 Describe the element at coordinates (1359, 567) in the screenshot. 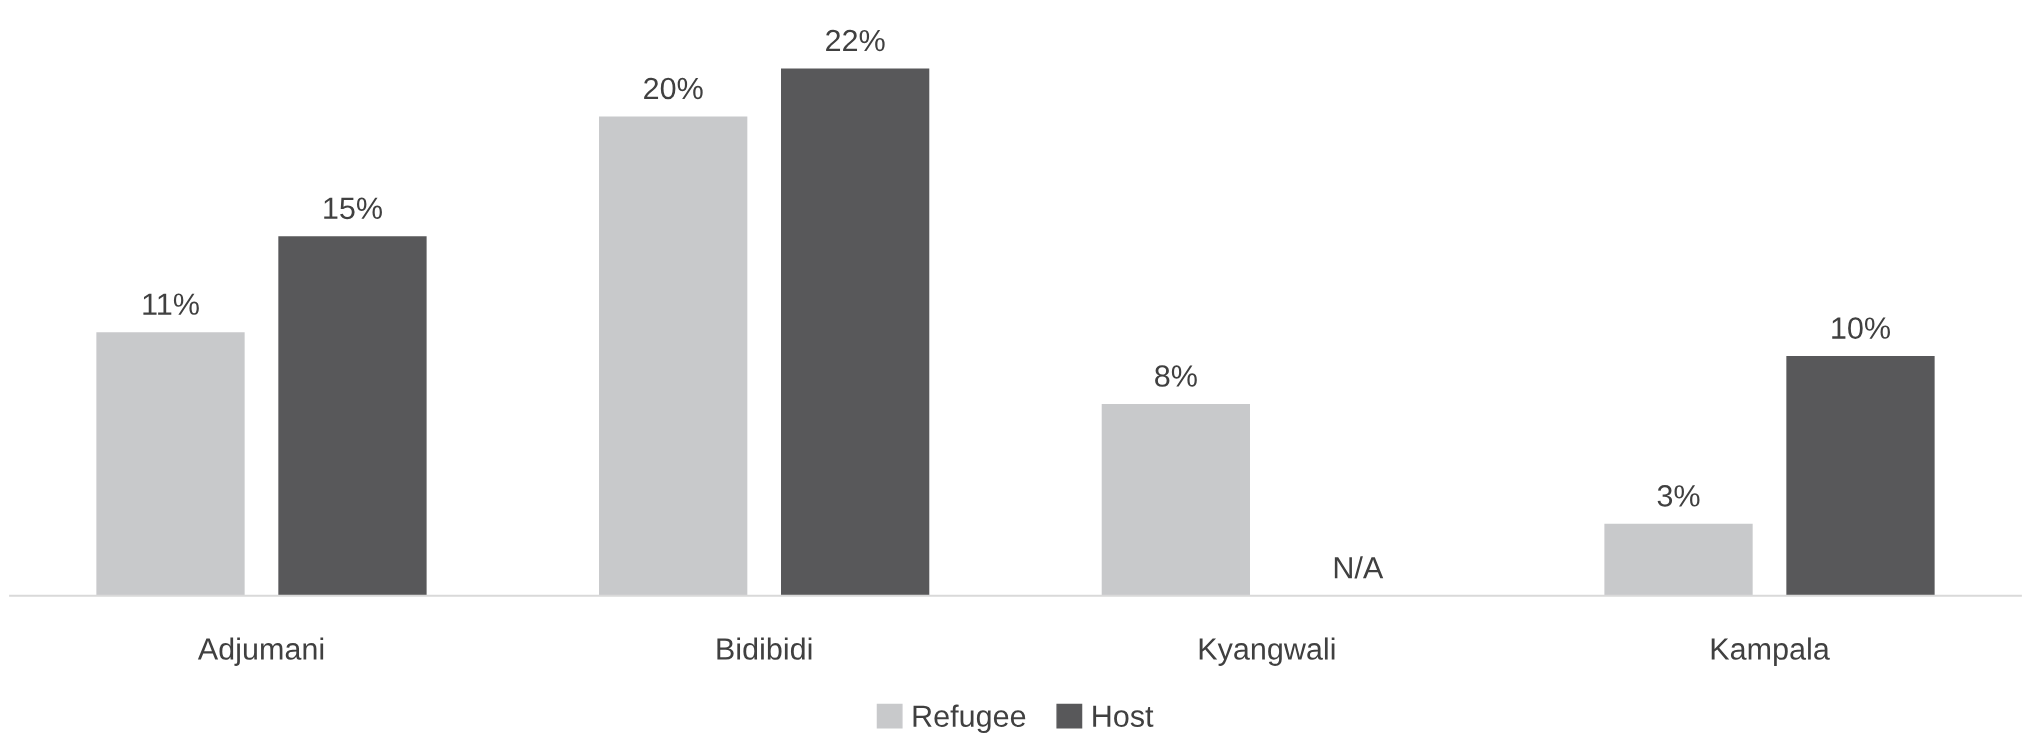

I see `text: N/A` at that location.